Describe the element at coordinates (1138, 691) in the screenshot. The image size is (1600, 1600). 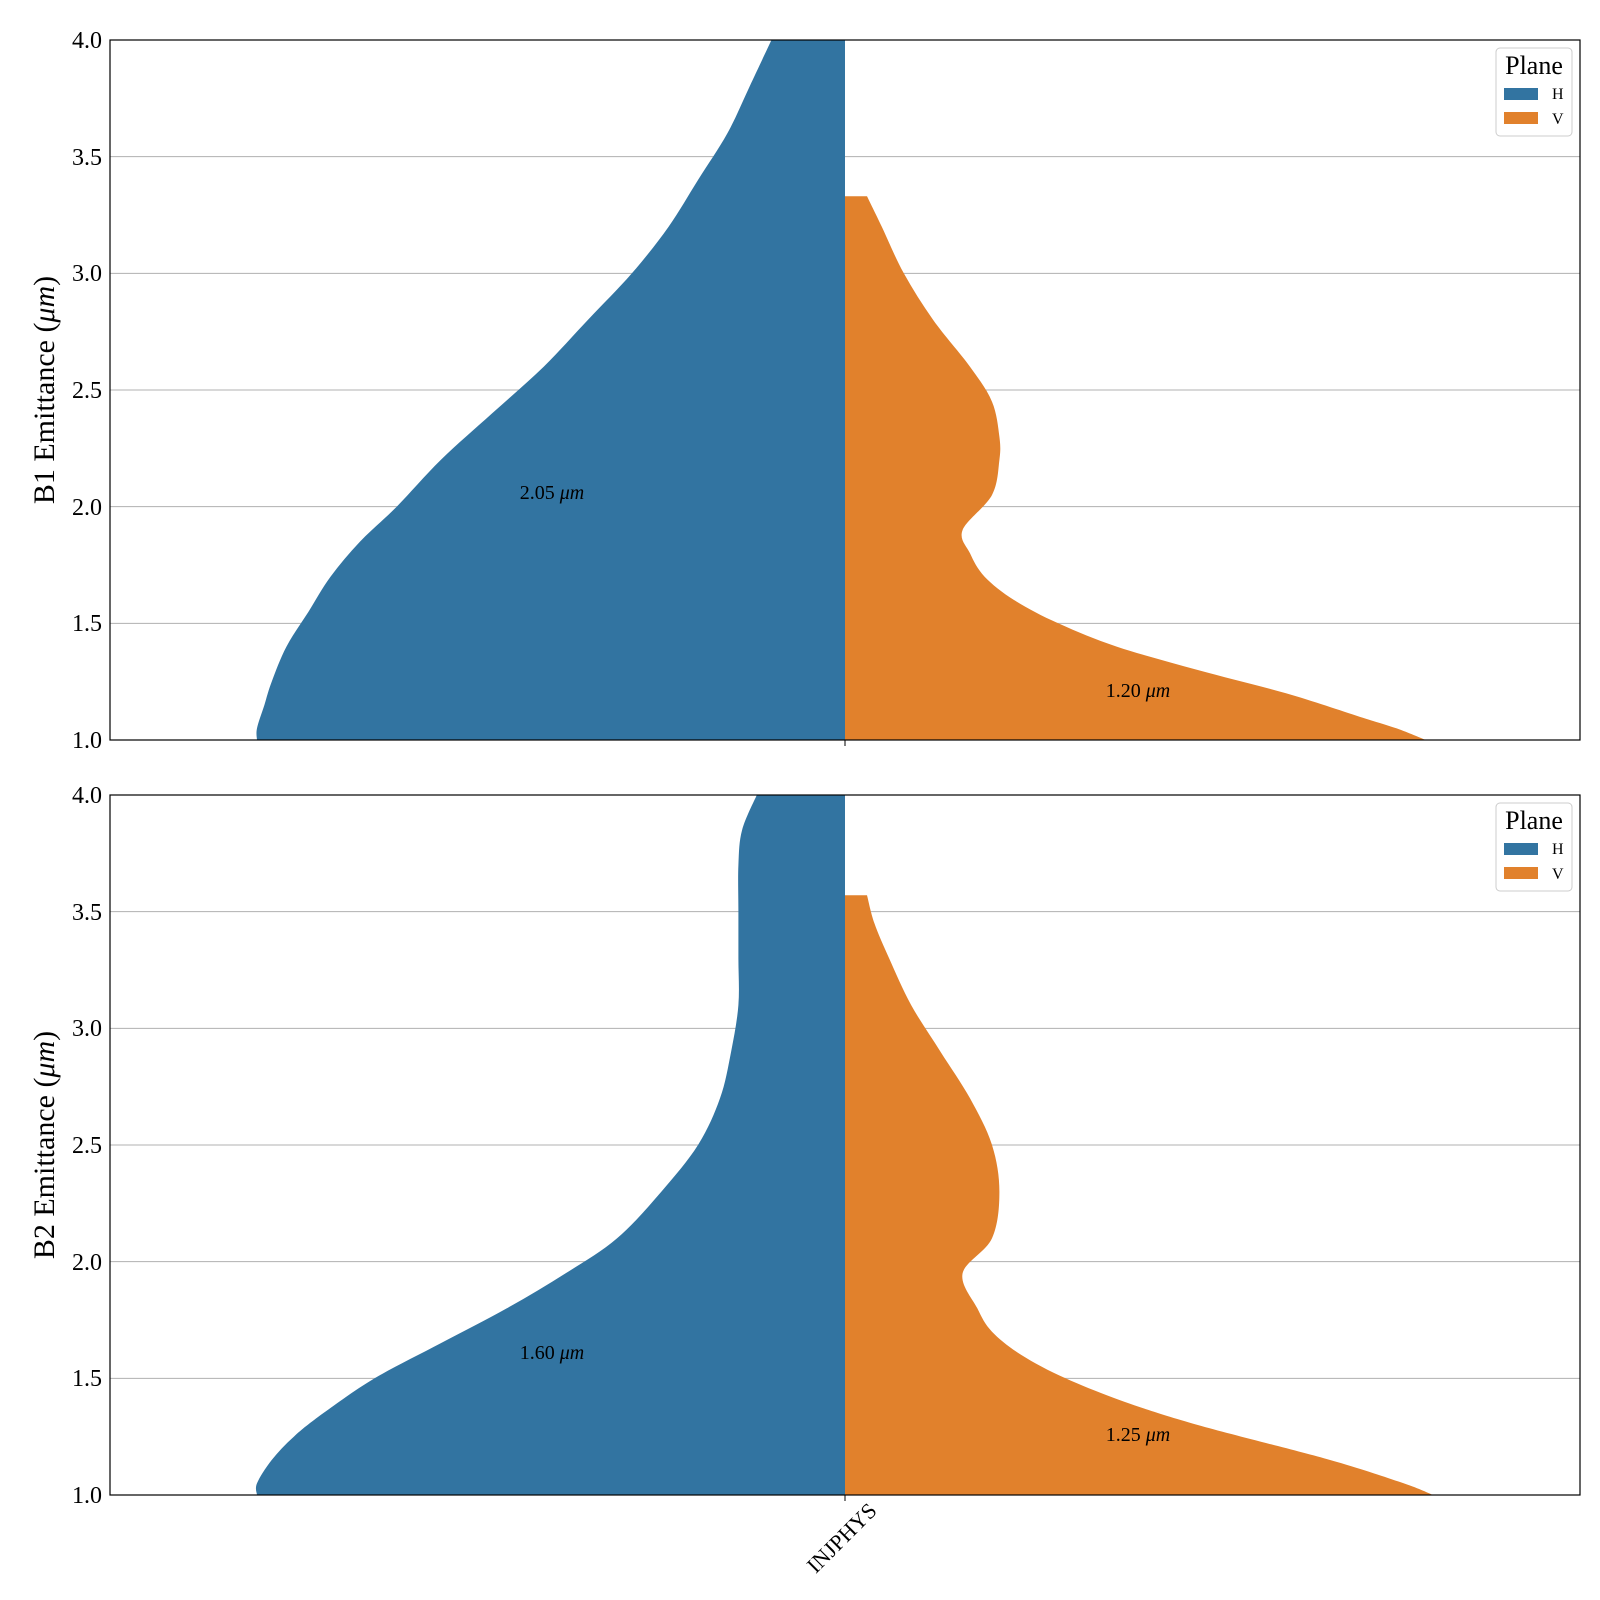
I see `median-label-v: 1.20 μm` at that location.